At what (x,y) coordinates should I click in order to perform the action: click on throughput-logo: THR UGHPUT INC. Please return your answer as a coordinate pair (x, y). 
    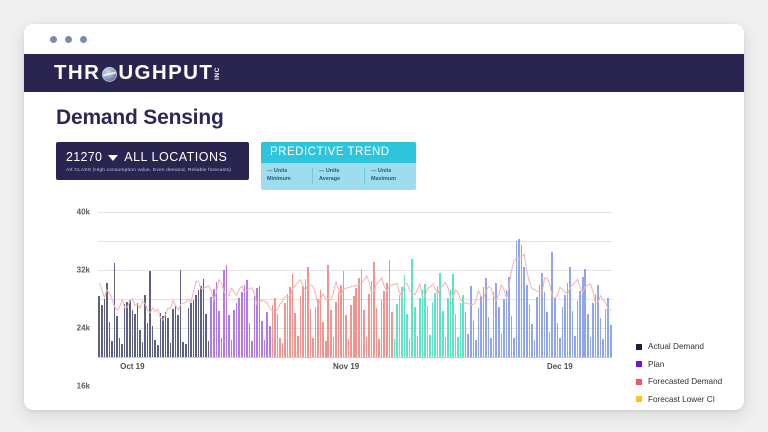
    Looking at the image, I should click on (138, 73).